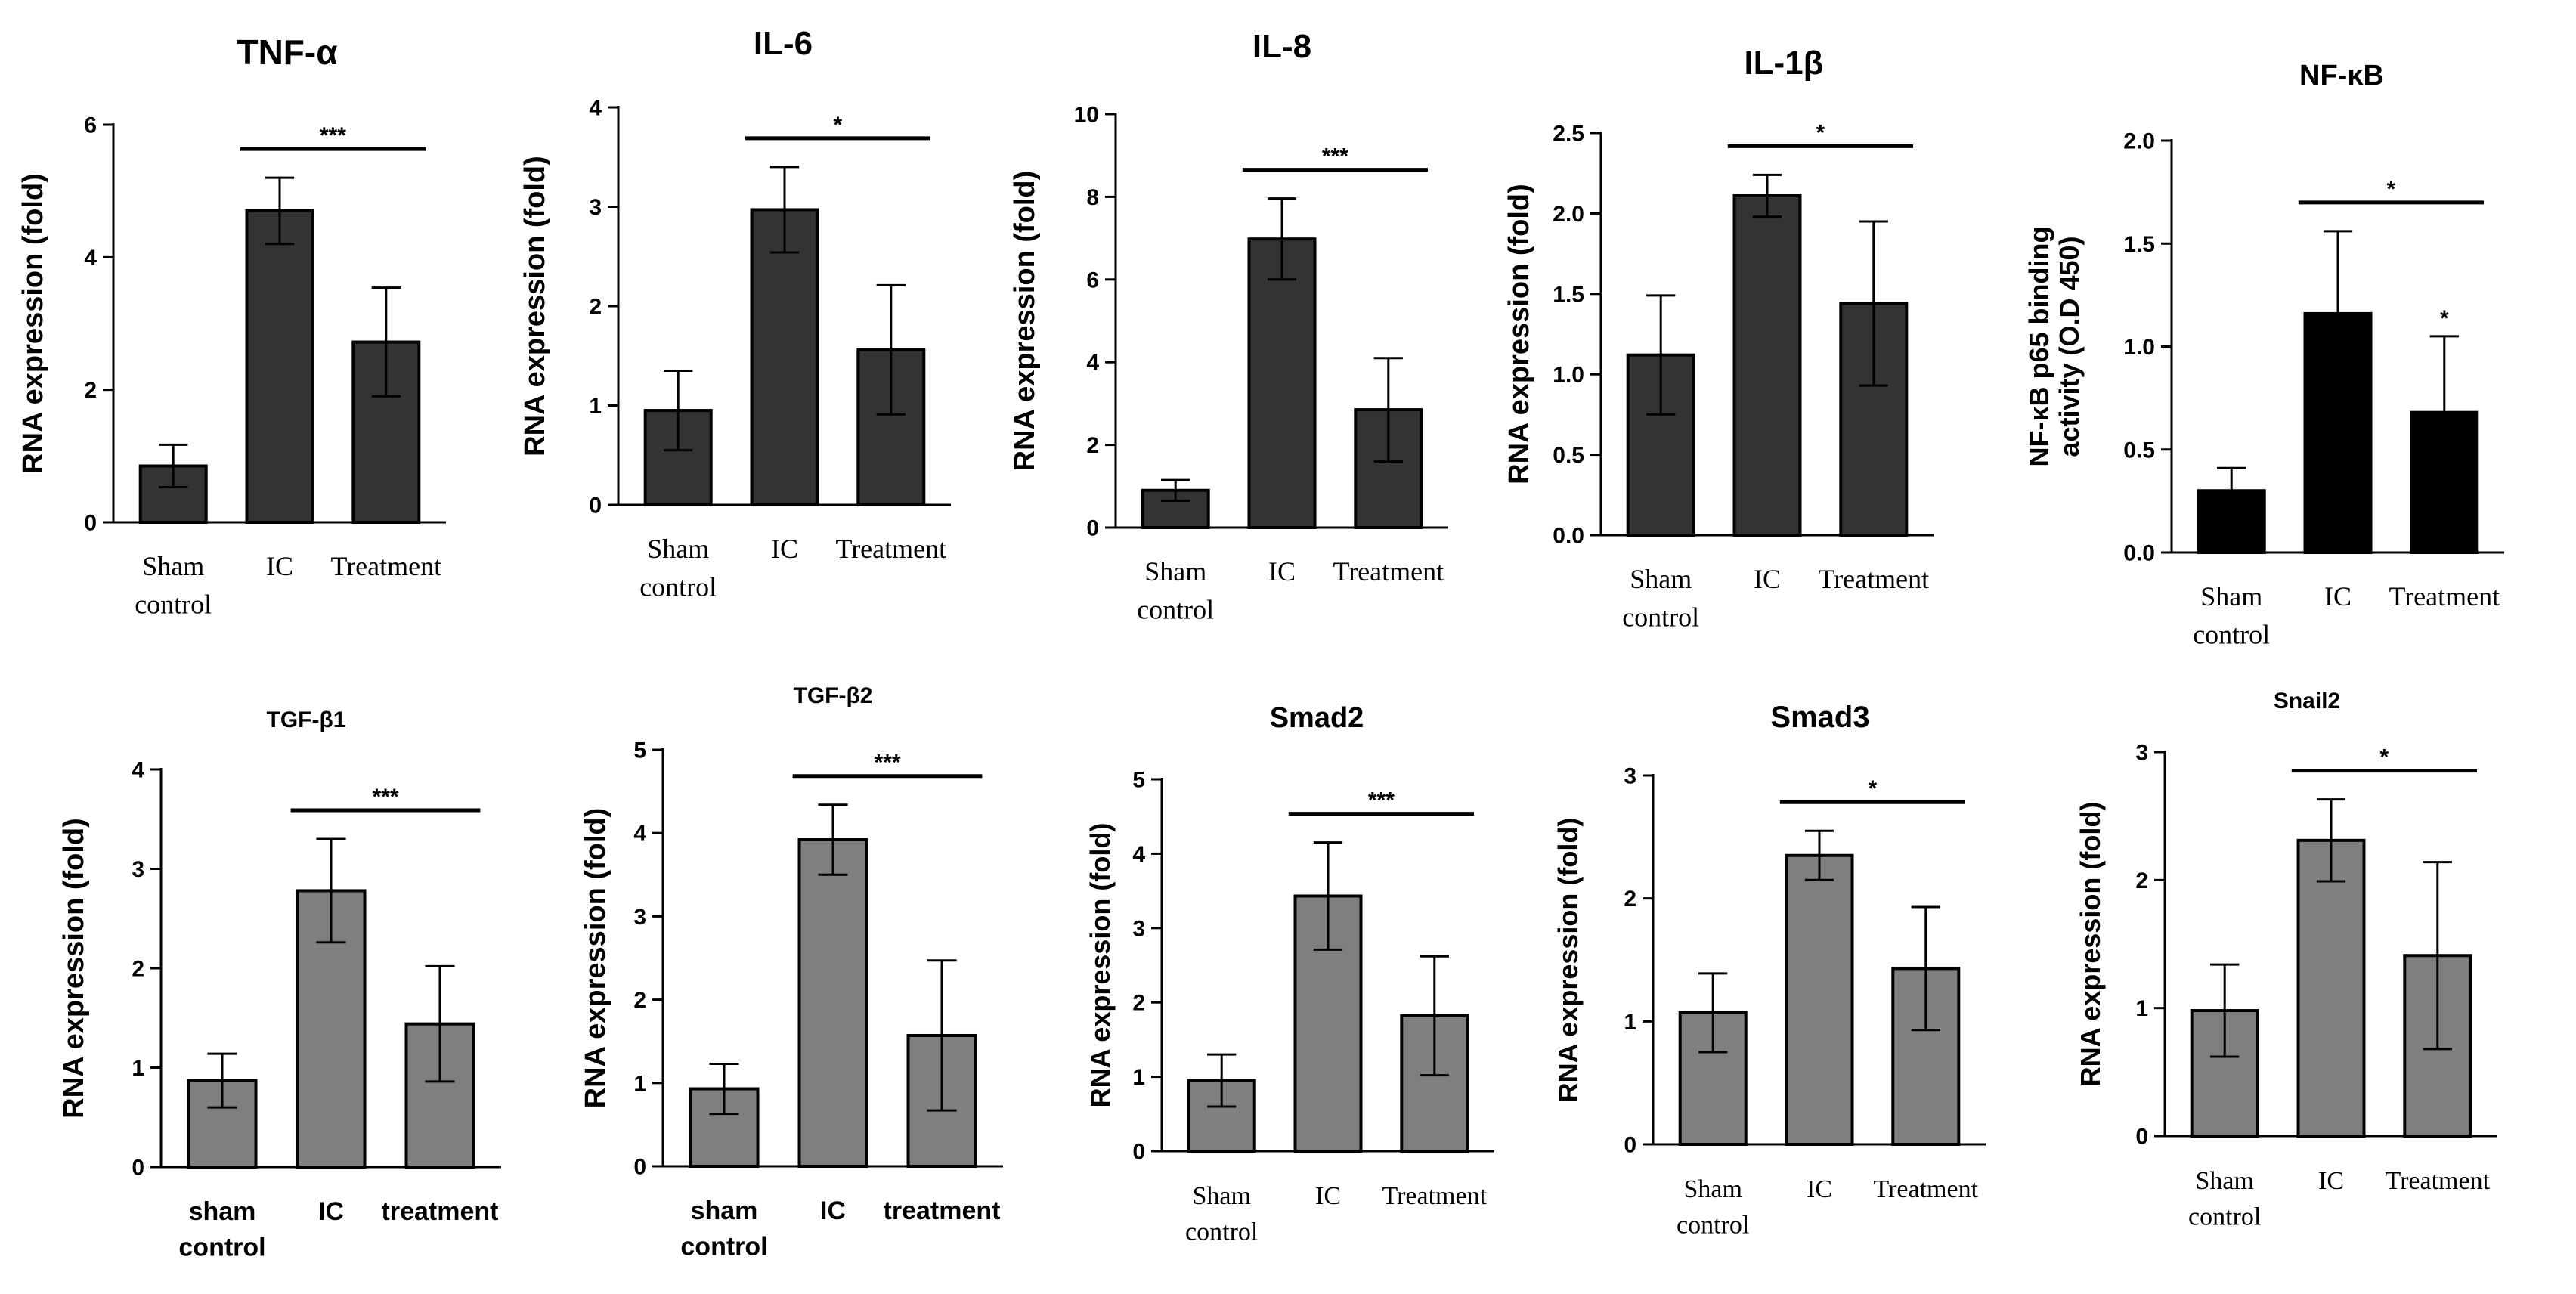  What do you see at coordinates (833, 695) in the screenshot?
I see `chart-title: TGF-β2` at bounding box center [833, 695].